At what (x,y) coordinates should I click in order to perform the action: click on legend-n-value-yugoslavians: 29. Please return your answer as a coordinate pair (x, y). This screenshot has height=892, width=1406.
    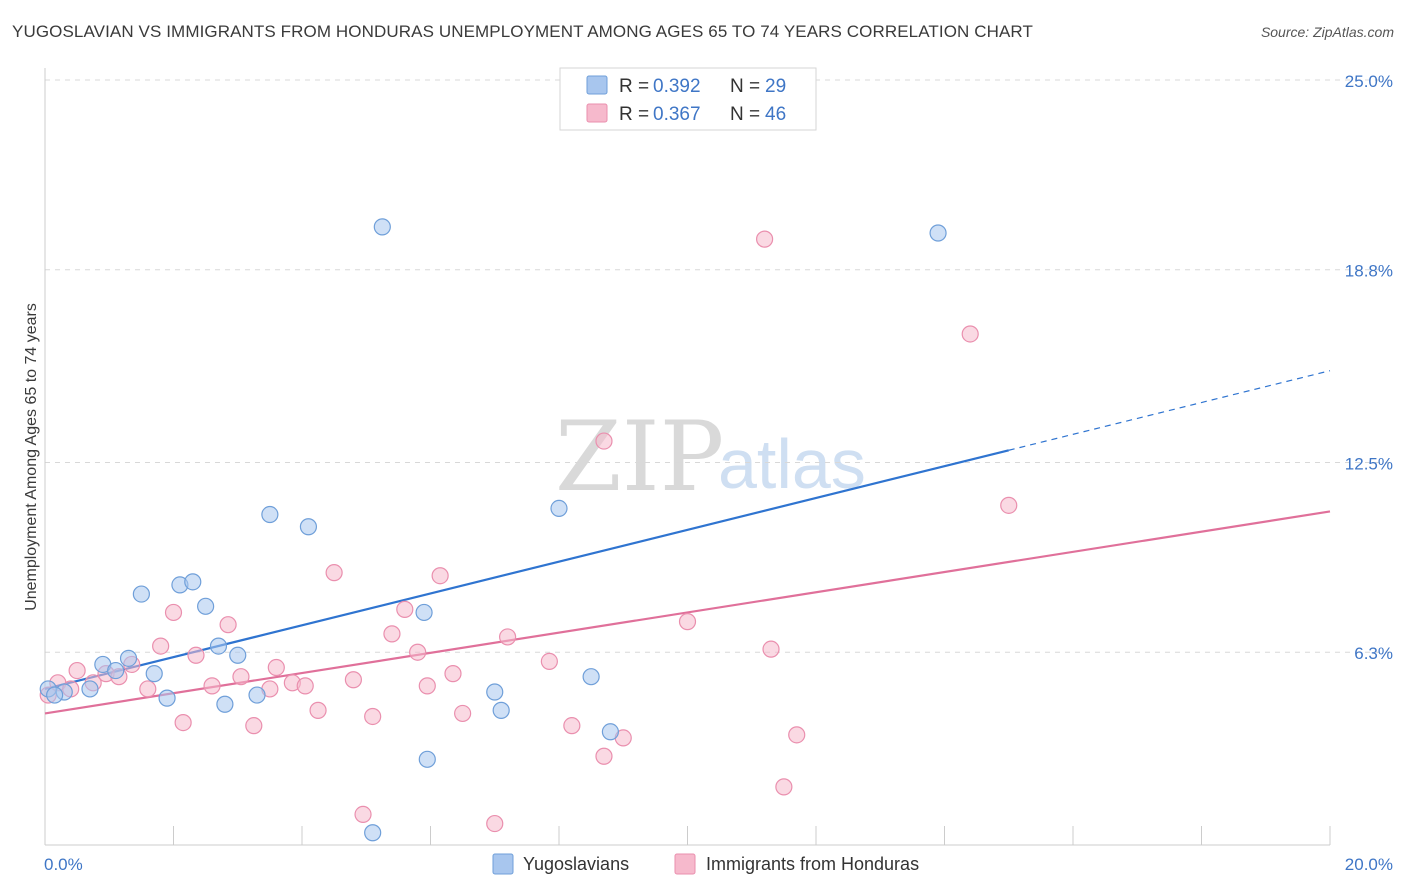
    Looking at the image, I should click on (775, 86).